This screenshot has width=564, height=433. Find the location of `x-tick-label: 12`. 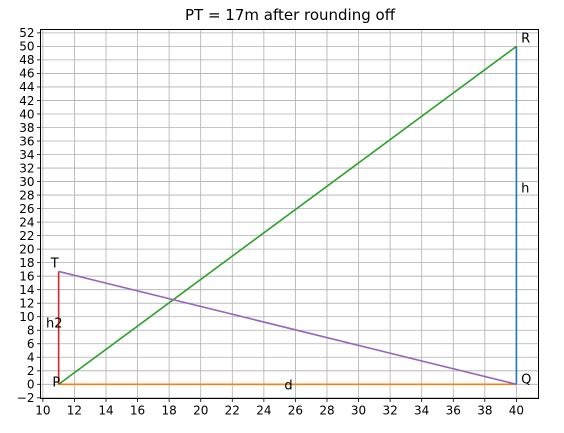

x-tick-label: 12 is located at coordinates (74, 411).